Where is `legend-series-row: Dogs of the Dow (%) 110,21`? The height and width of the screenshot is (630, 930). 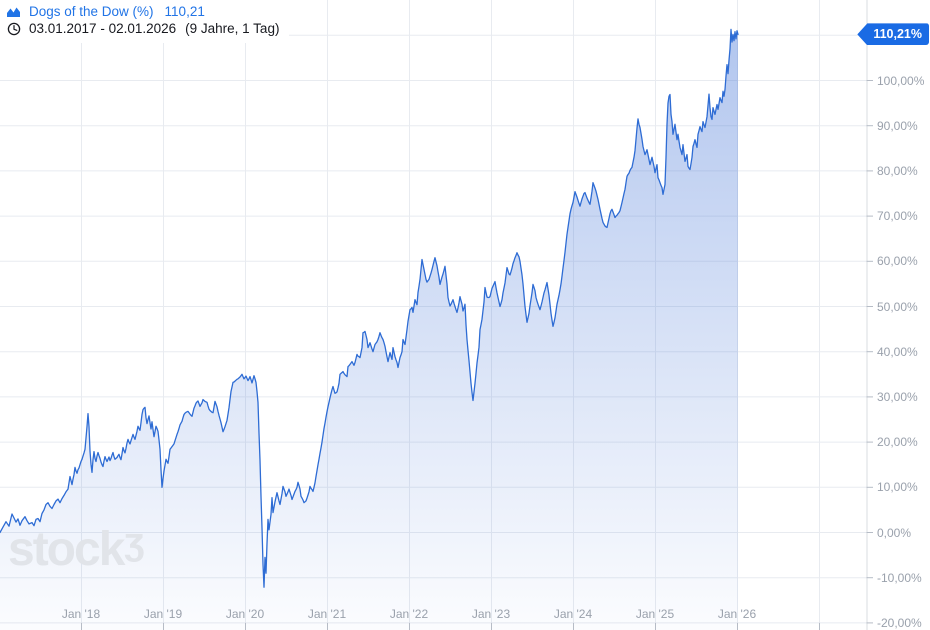 legend-series-row: Dogs of the Dow (%) 110,21 is located at coordinates (143, 12).